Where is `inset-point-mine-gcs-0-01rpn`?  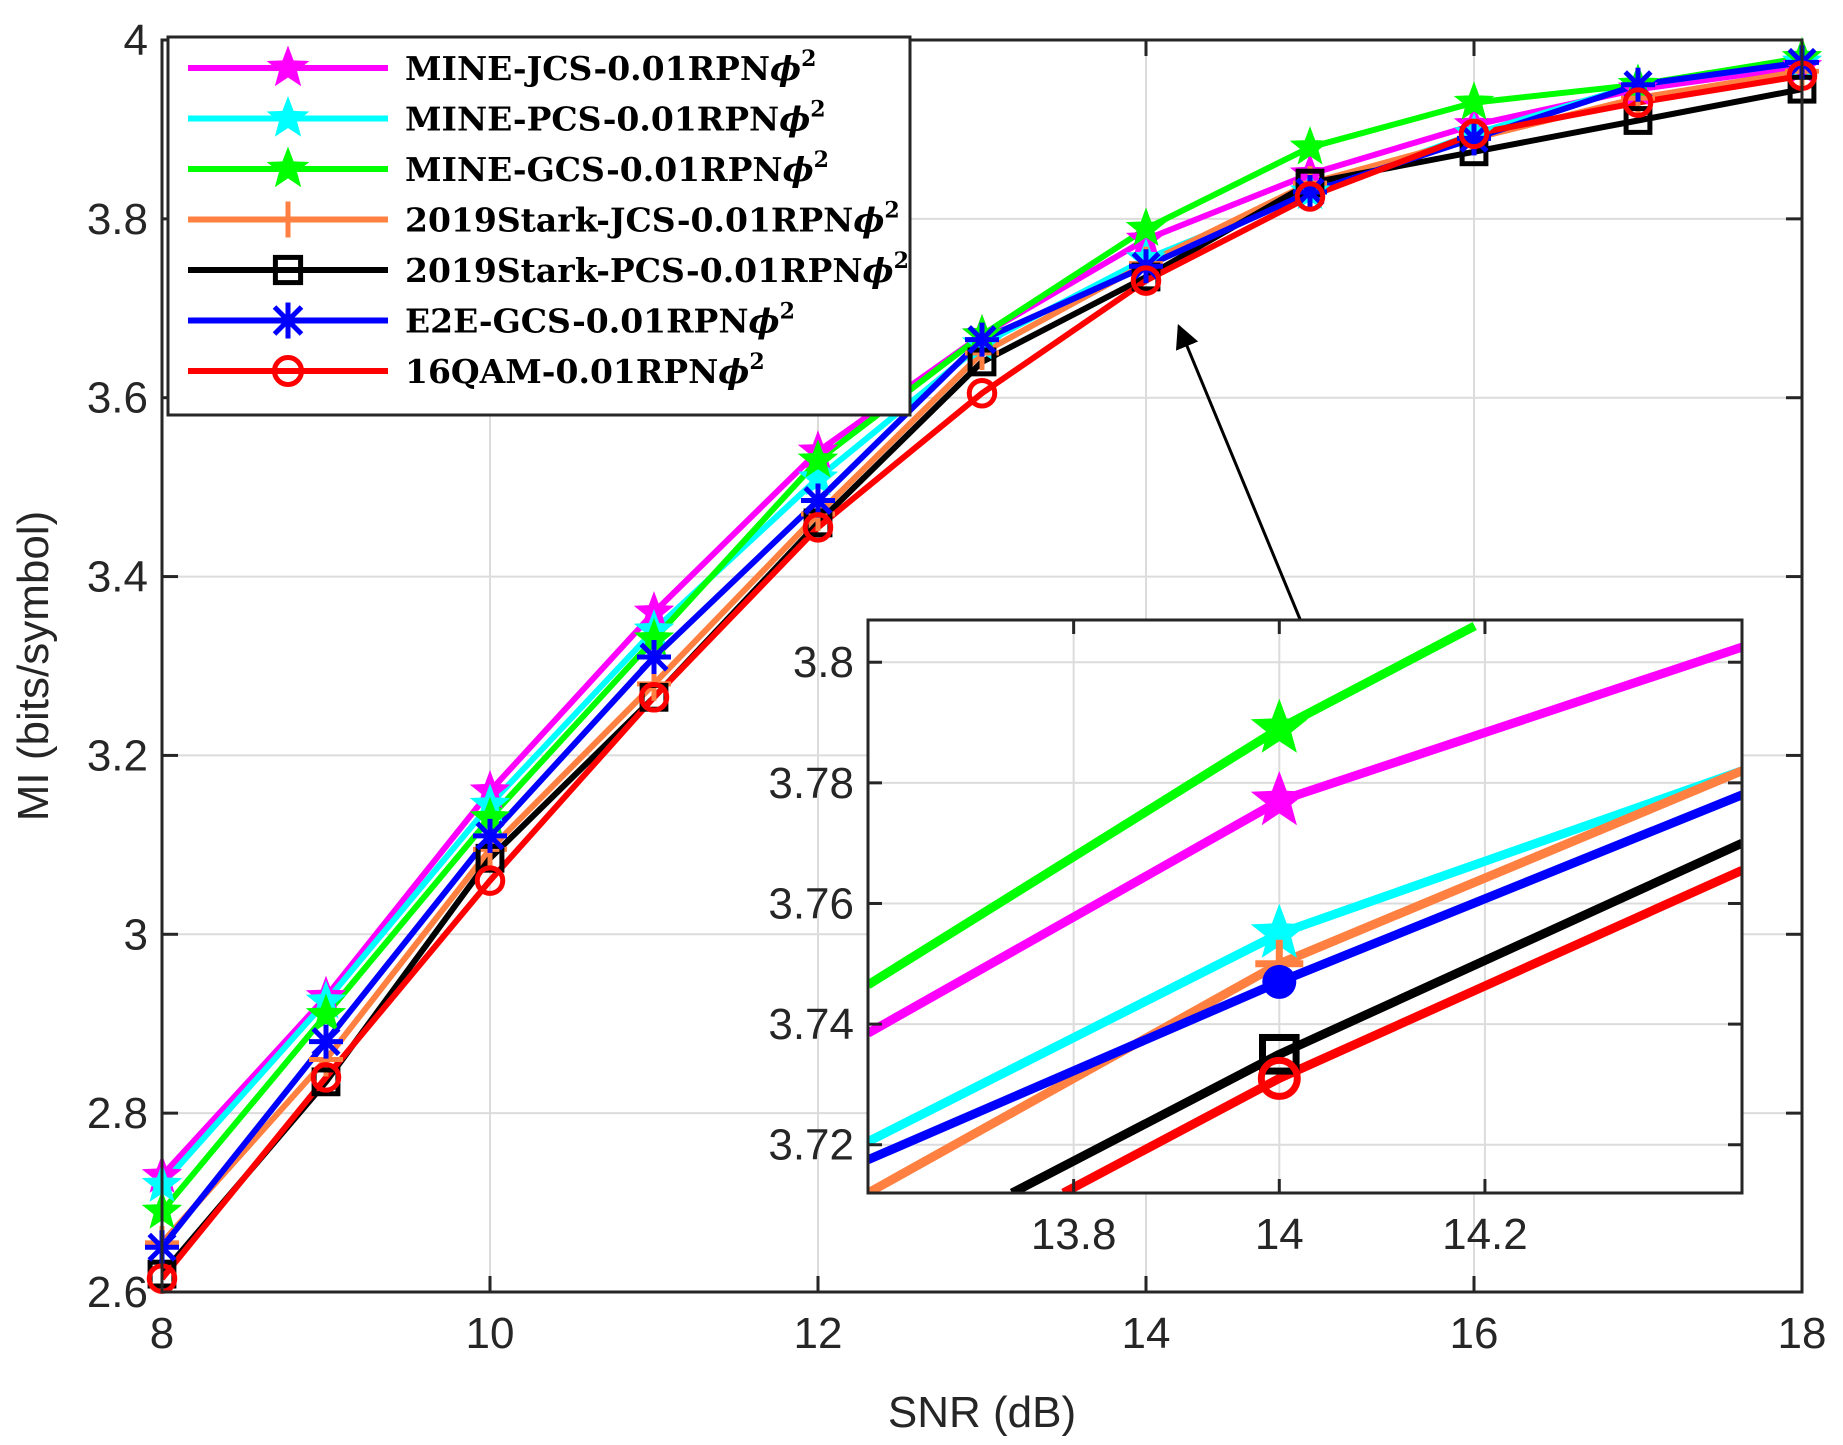
inset-point-mine-gcs-0-01rpn is located at coordinates (1279, 725).